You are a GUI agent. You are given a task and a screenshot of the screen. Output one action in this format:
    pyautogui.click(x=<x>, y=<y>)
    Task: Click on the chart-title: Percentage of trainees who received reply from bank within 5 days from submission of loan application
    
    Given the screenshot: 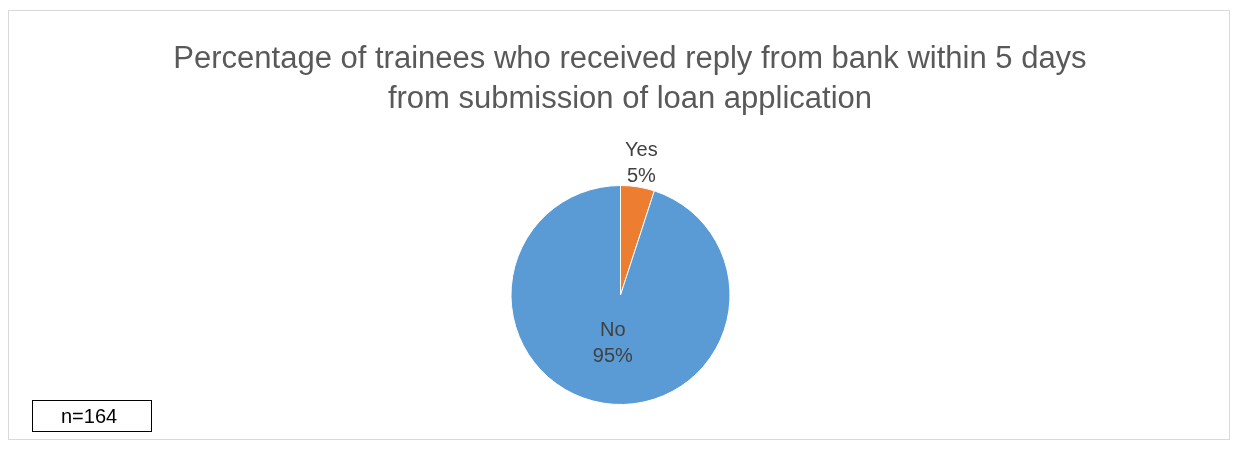 What is the action you would take?
    pyautogui.click(x=630, y=78)
    